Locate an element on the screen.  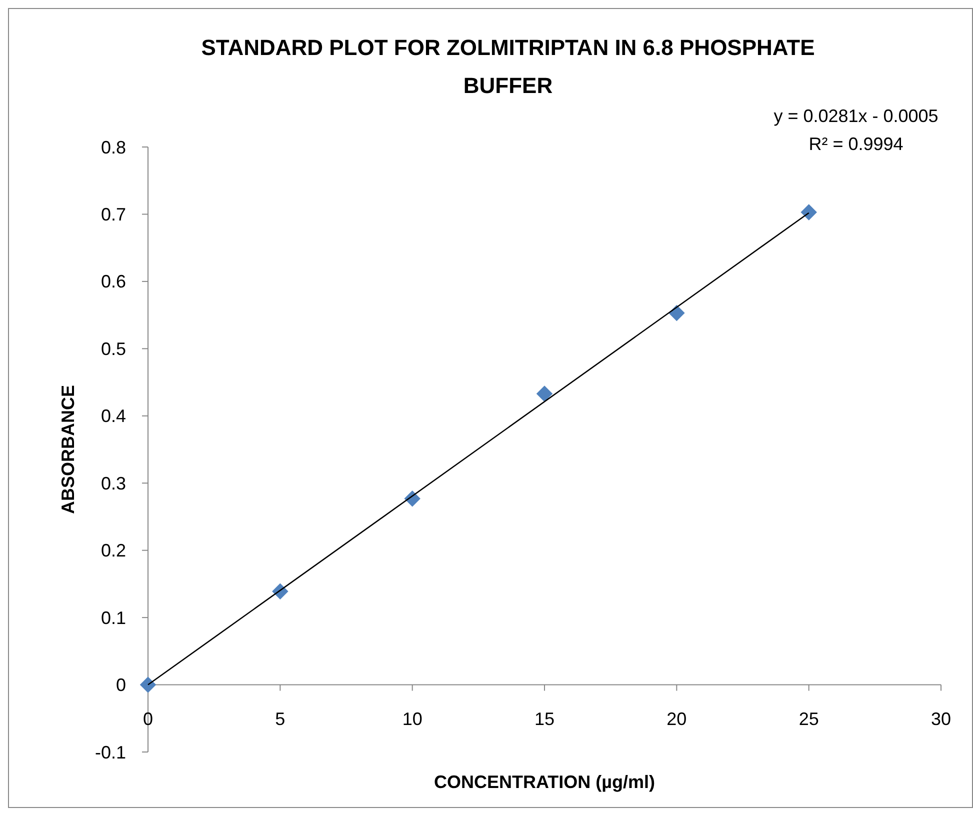
x-tick-label: 0 is located at coordinates (148, 718).